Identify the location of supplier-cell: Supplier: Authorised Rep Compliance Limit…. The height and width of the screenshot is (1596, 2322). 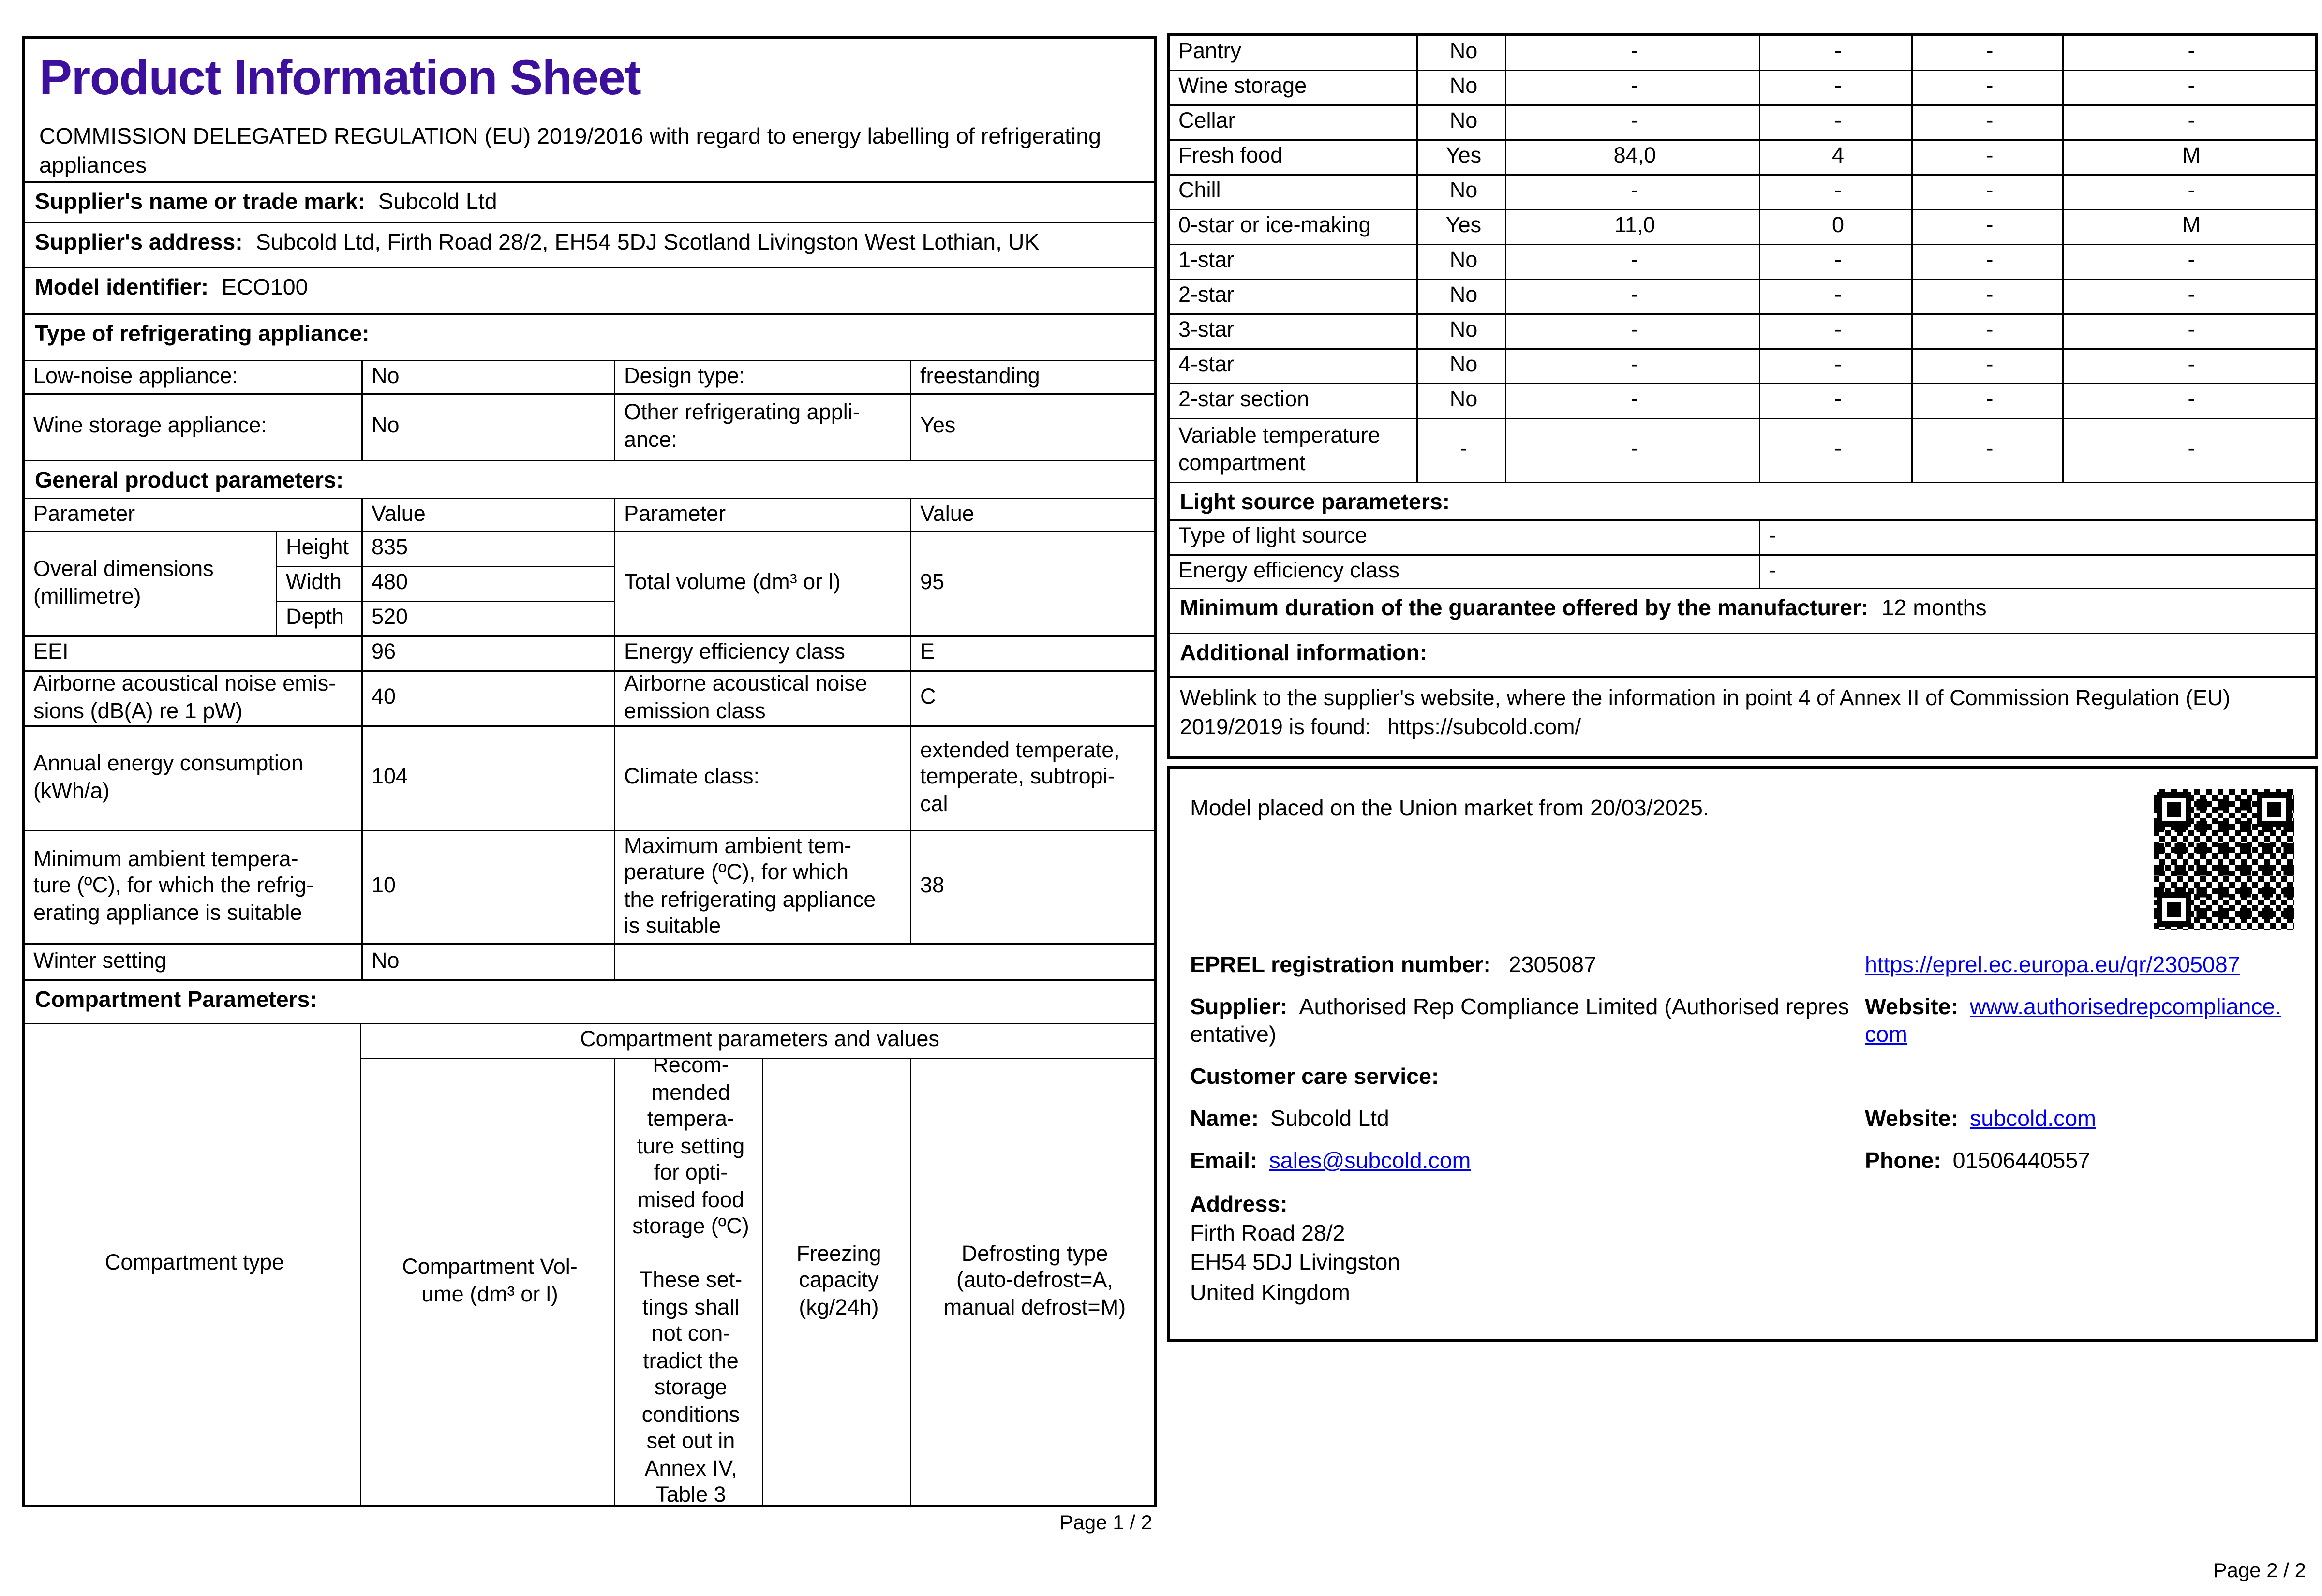
(1527, 1022).